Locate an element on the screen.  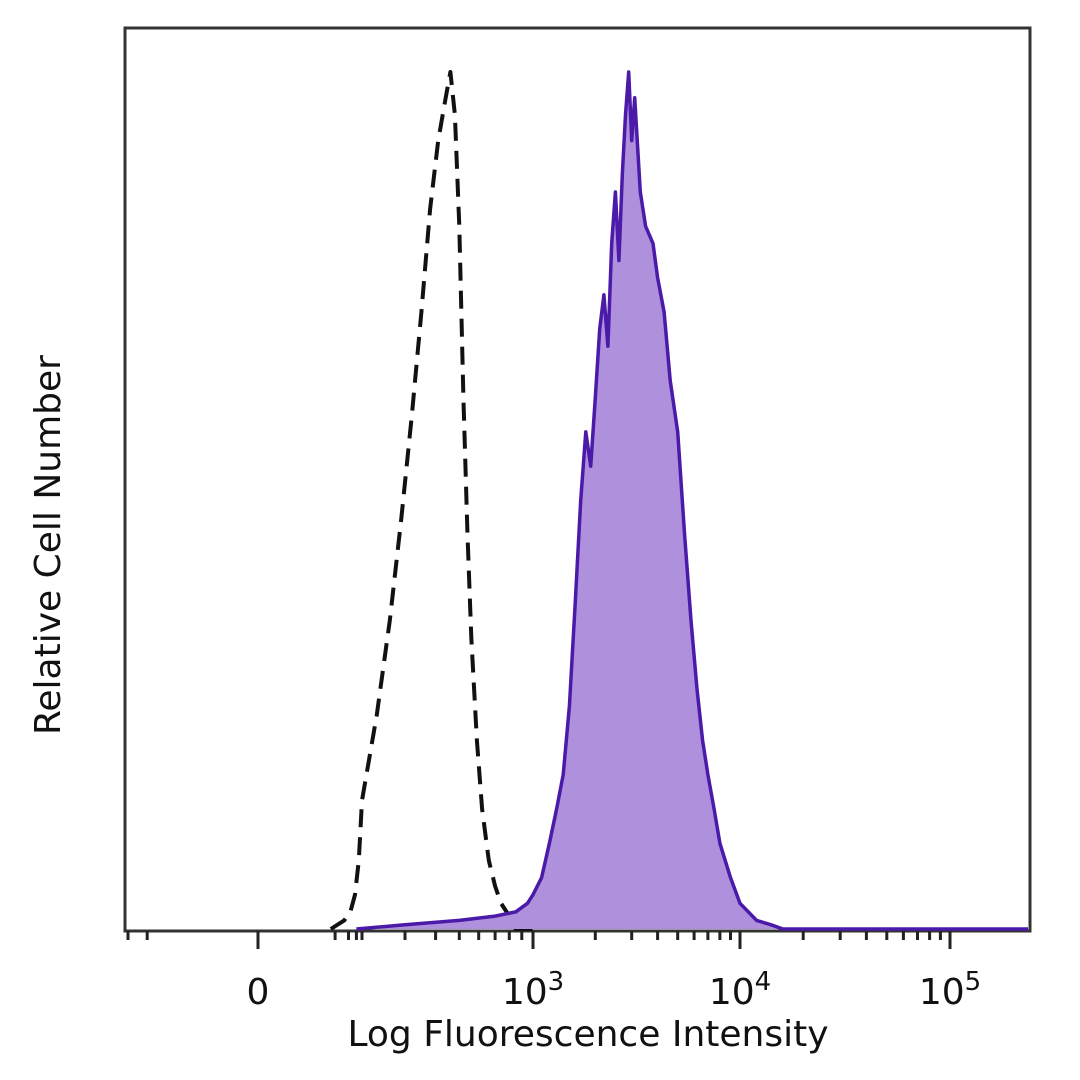
x-tick-label-2: 104 is located at coordinates (740, 990).